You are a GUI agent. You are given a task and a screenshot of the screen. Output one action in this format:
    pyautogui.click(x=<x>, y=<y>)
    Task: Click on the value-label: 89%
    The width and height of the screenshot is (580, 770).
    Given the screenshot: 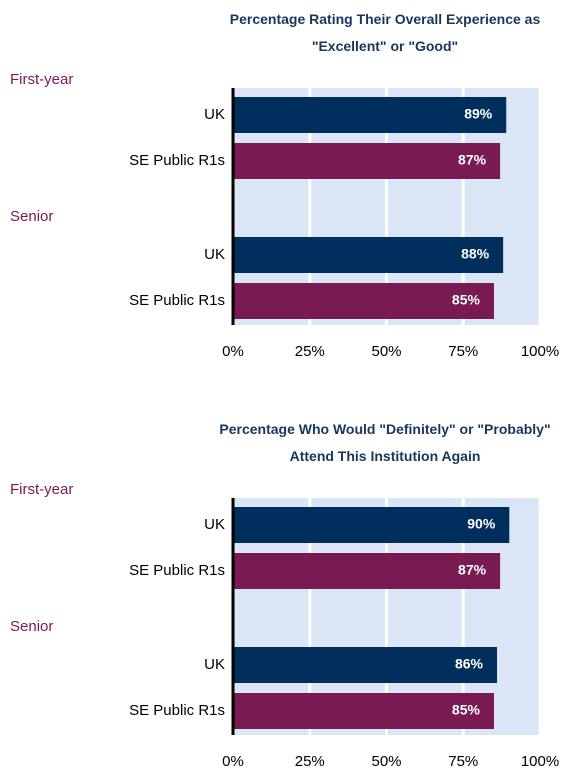 What is the action you would take?
    pyautogui.click(x=478, y=114)
    